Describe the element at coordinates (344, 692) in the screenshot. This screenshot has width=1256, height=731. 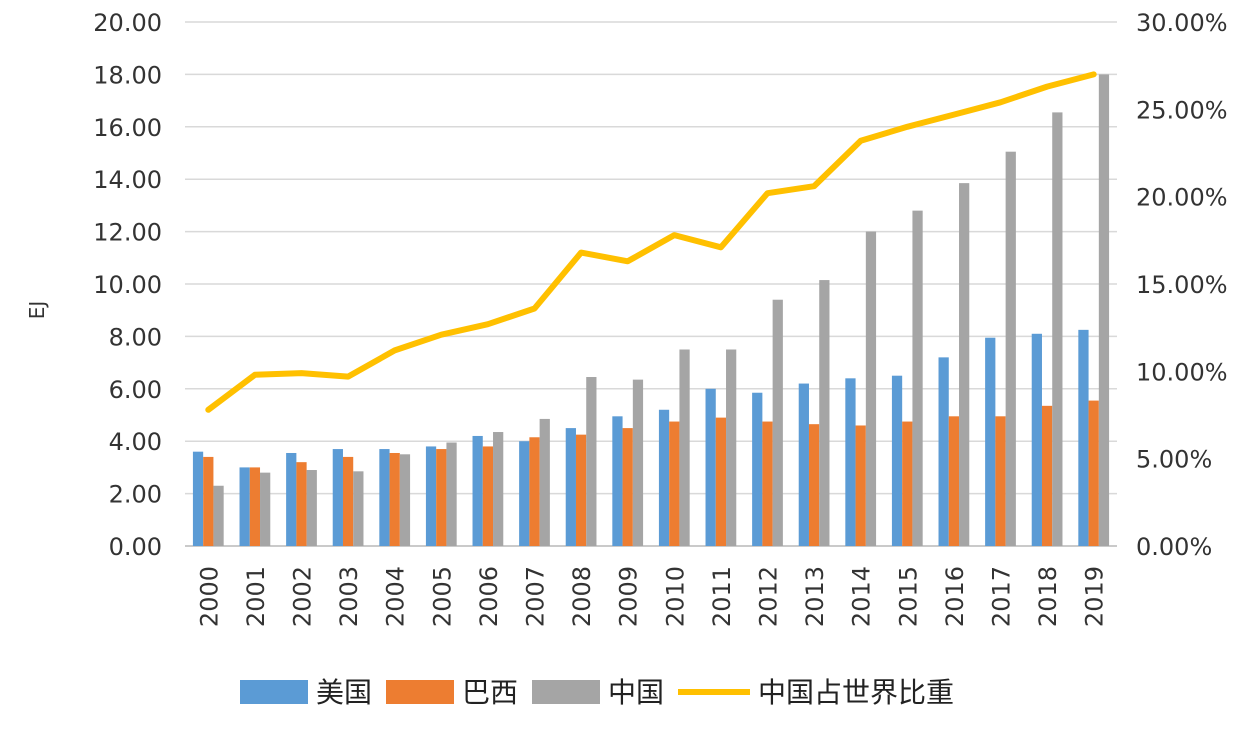
I see `legend-label: 美国` at that location.